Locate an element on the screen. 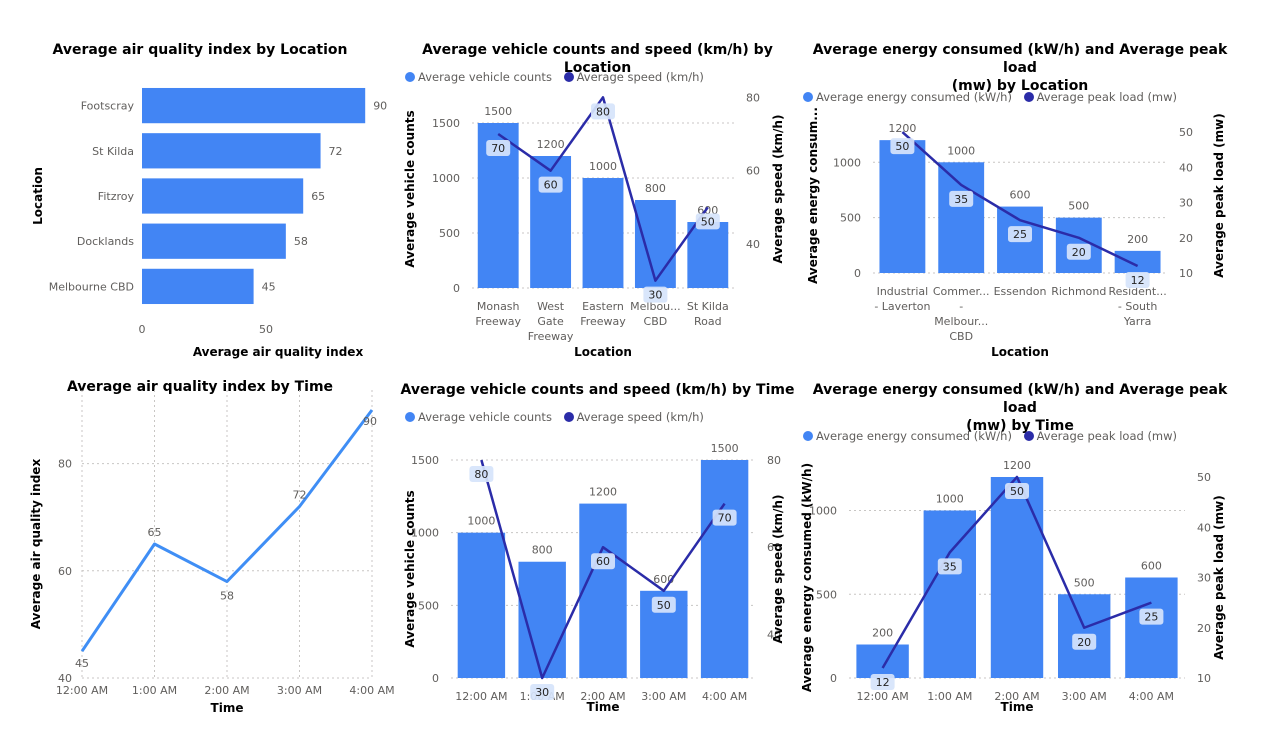 The height and width of the screenshot is (733, 1279). x-axis-title: Average air quality index is located at coordinates (278, 352).